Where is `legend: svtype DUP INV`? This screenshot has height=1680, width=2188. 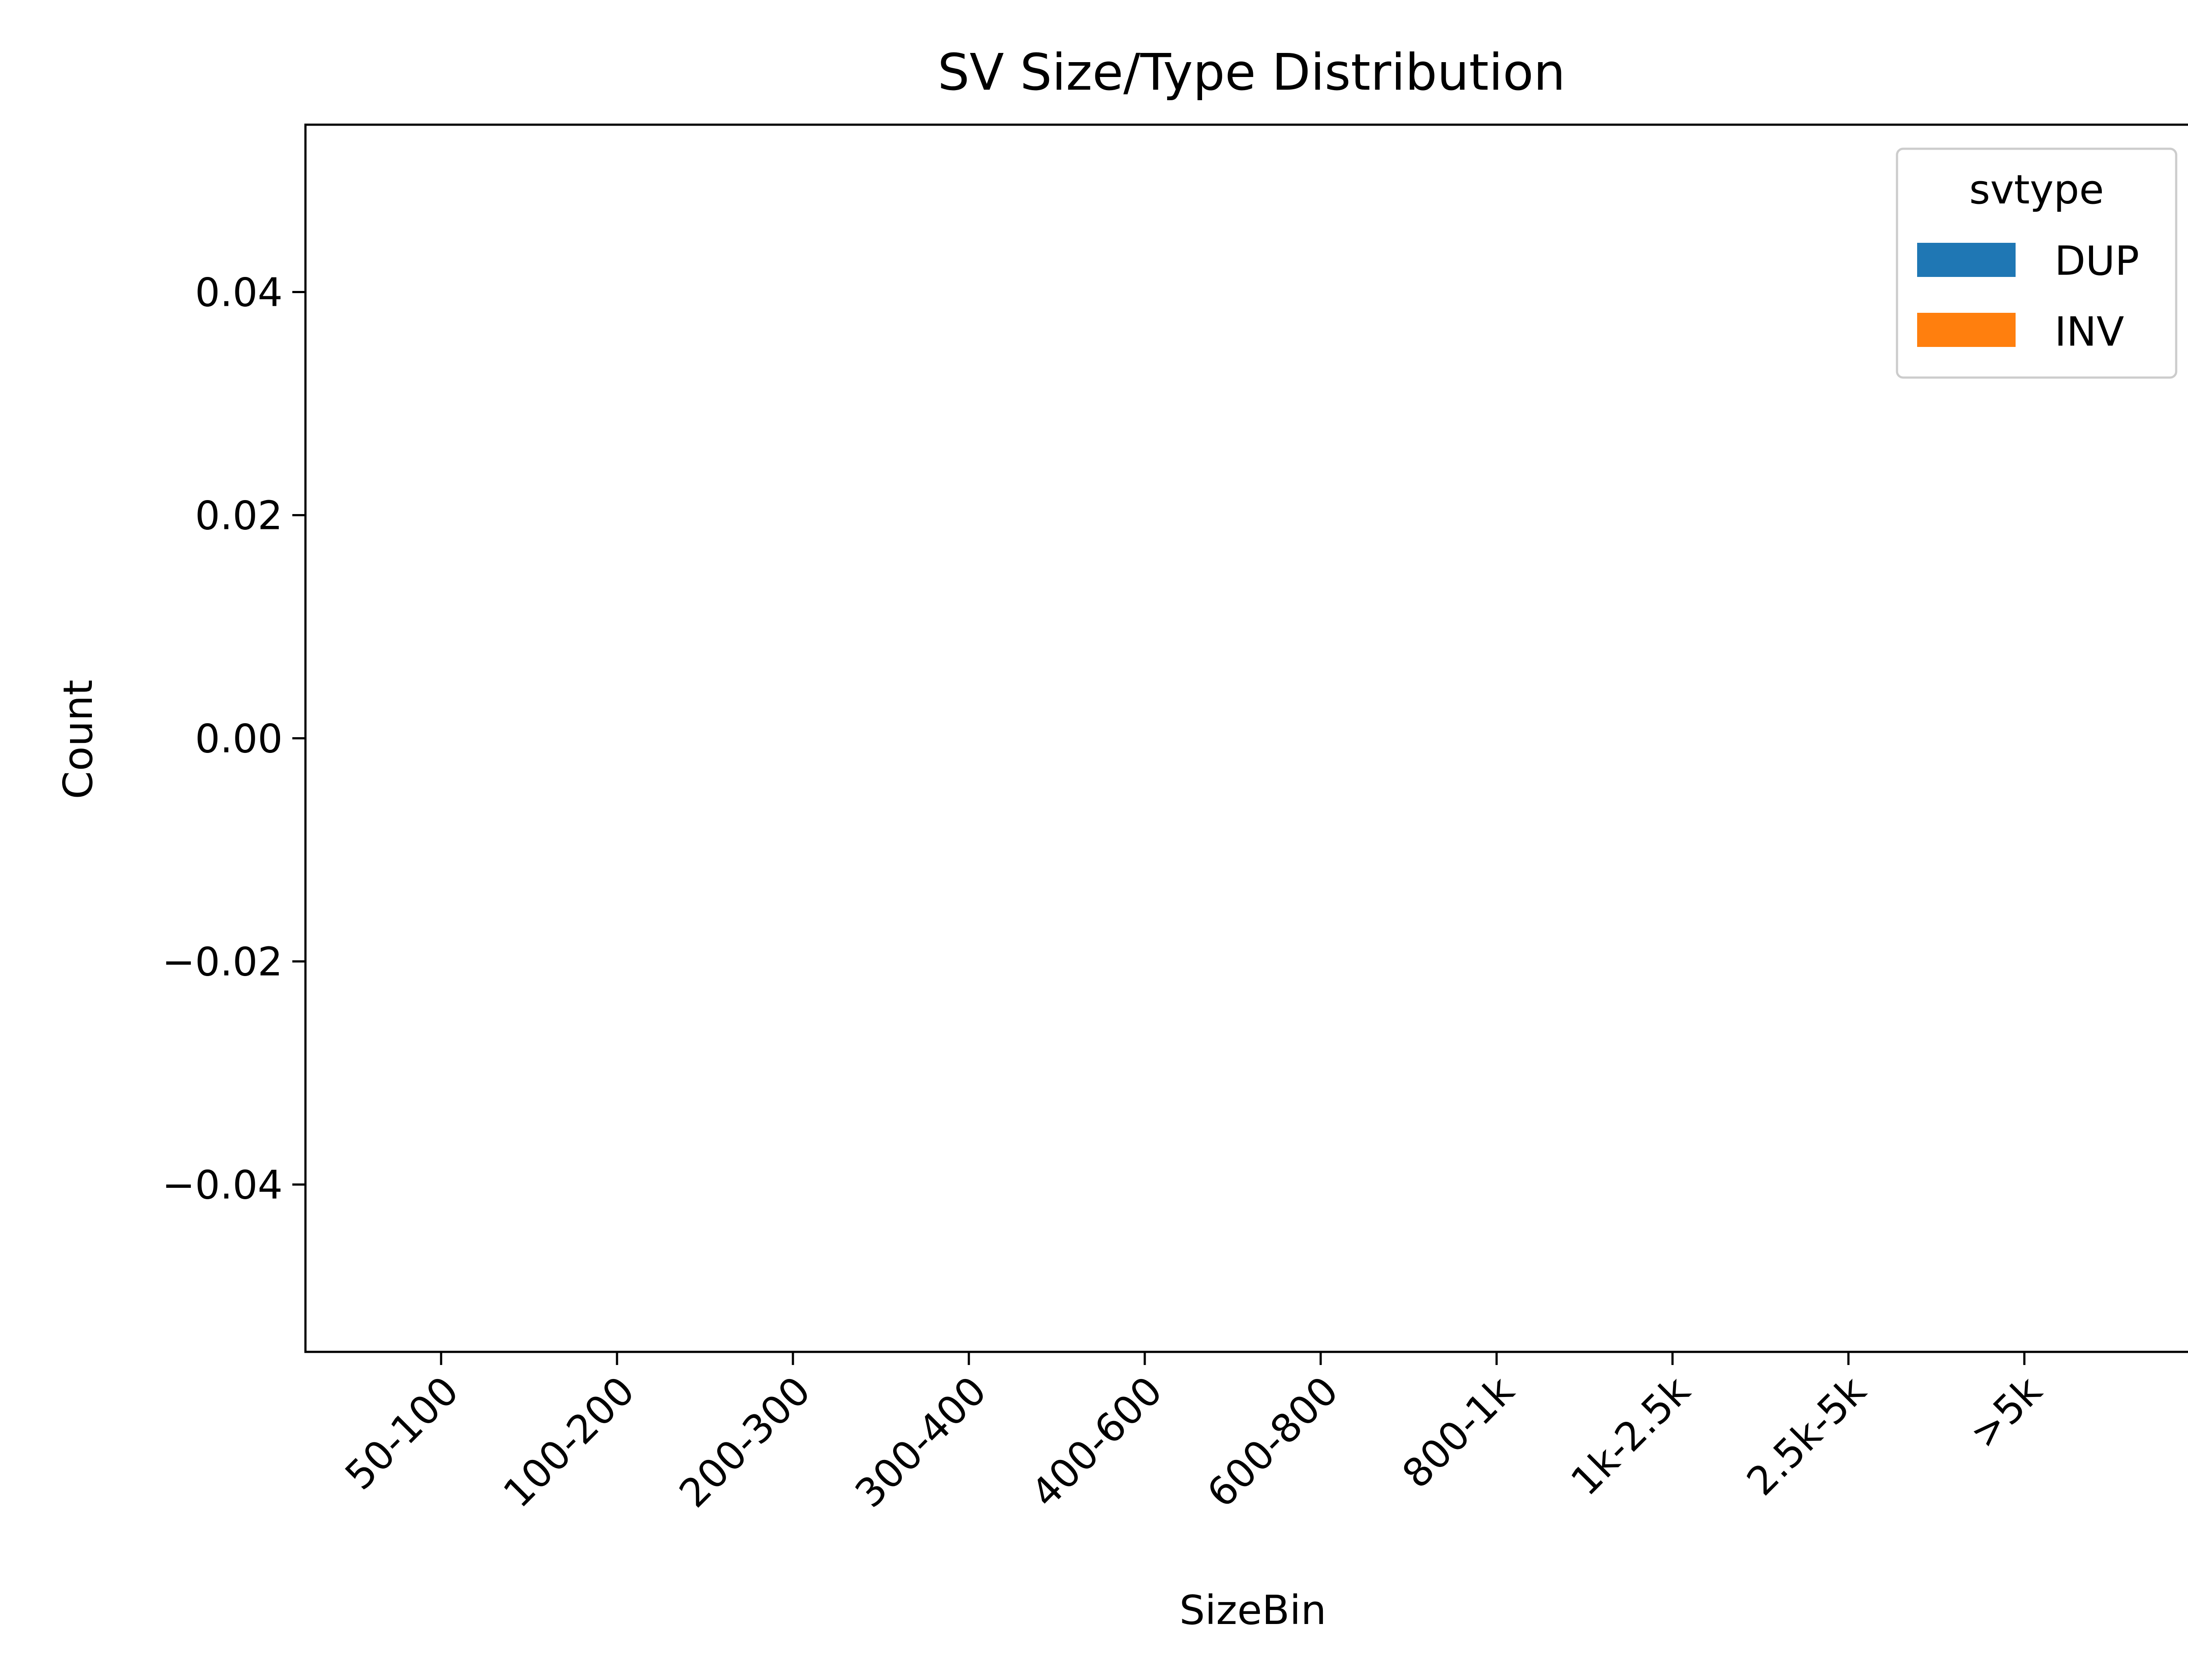
legend: svtype DUP INV is located at coordinates (2036, 263).